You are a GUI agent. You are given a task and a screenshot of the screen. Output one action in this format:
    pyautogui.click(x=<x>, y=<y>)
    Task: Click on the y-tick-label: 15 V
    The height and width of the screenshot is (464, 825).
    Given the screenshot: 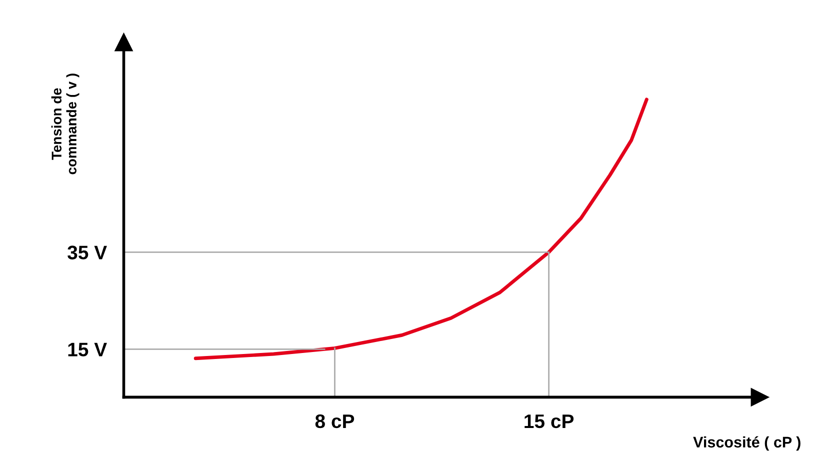 What is the action you would take?
    pyautogui.click(x=87, y=349)
    